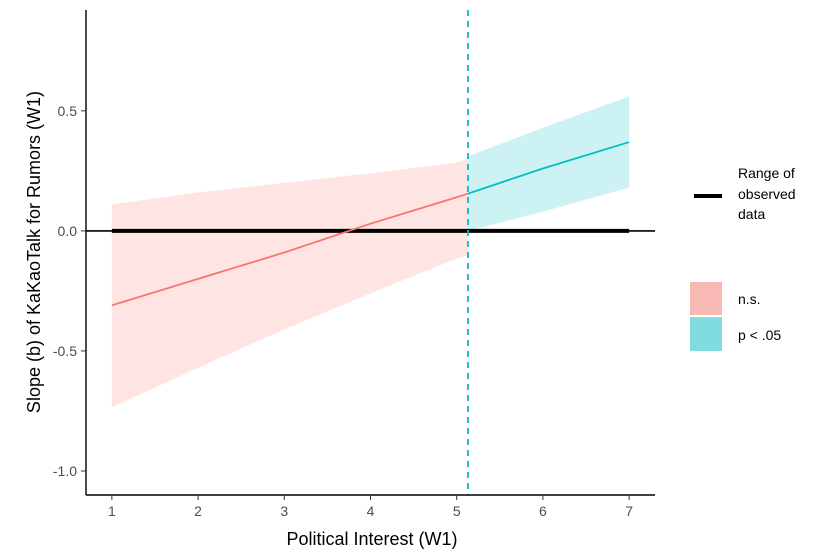  What do you see at coordinates (543, 511) in the screenshot?
I see `x-tick-label: 6` at bounding box center [543, 511].